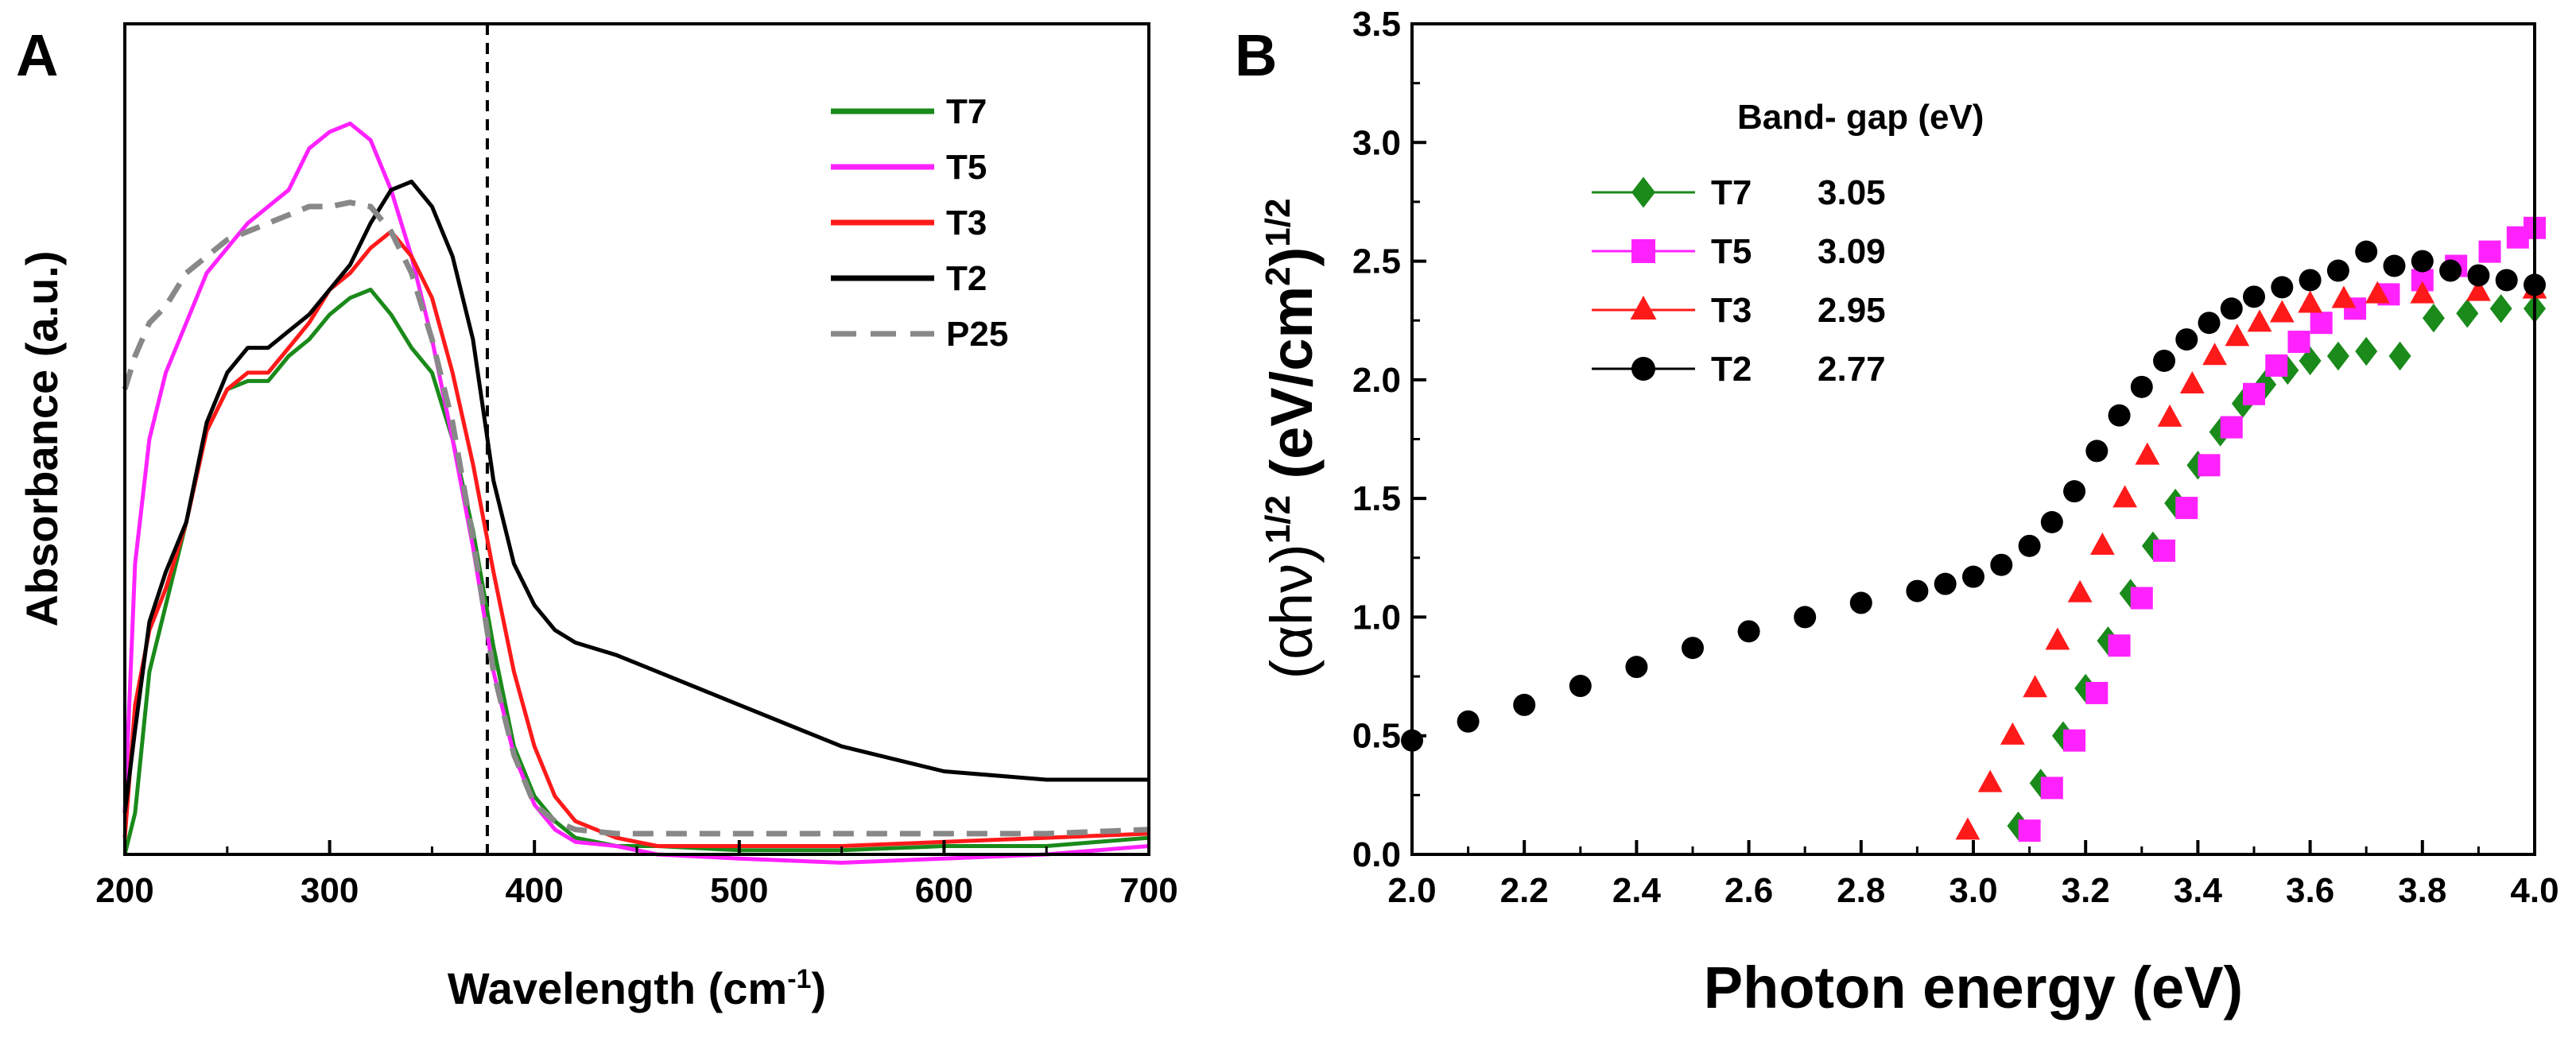 The height and width of the screenshot is (1038, 2576). I want to click on legend-band-gap-t7: 3.05, so click(1852, 192).